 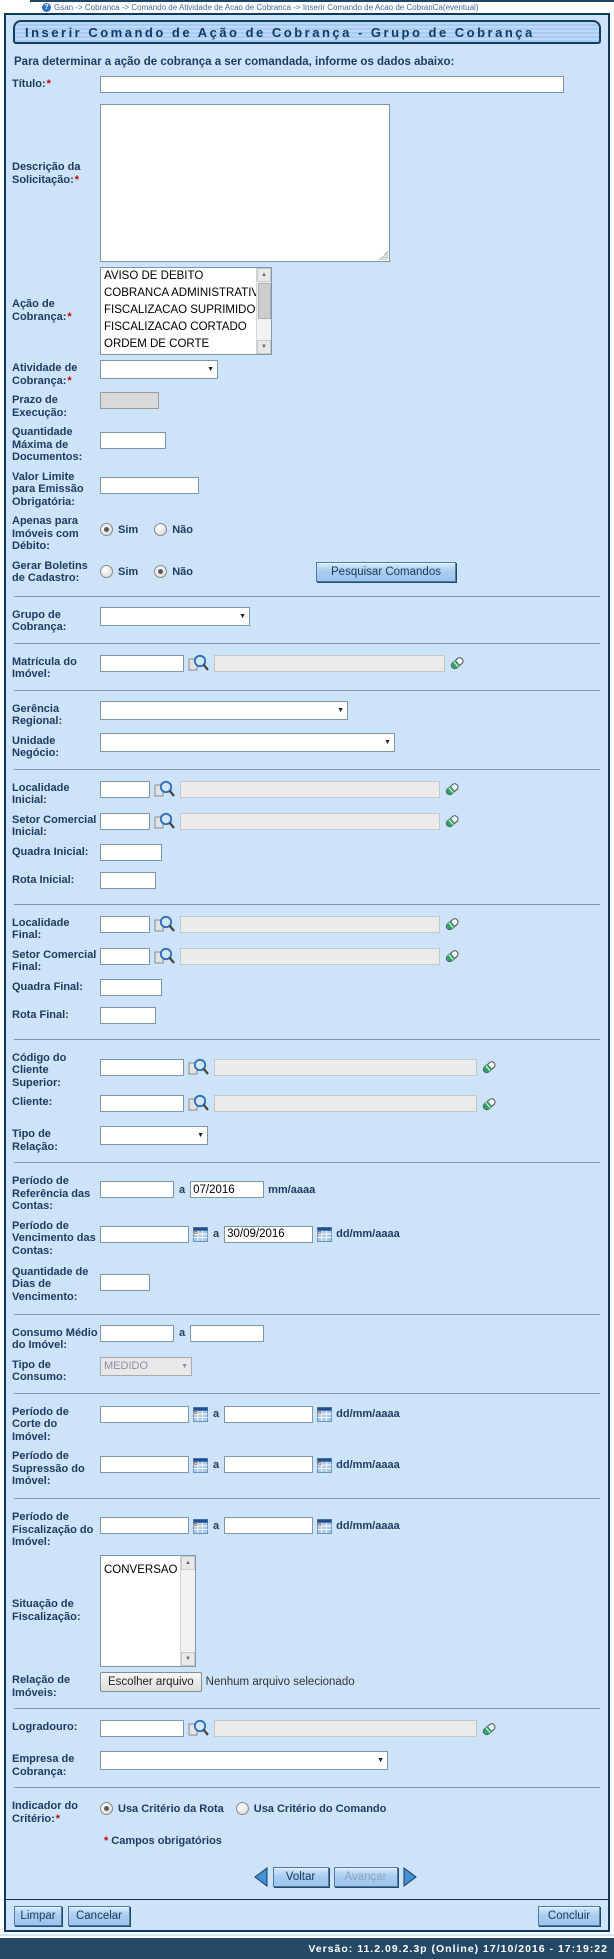 I want to click on list-item: AVISO DE DEBITO, so click(x=154, y=276).